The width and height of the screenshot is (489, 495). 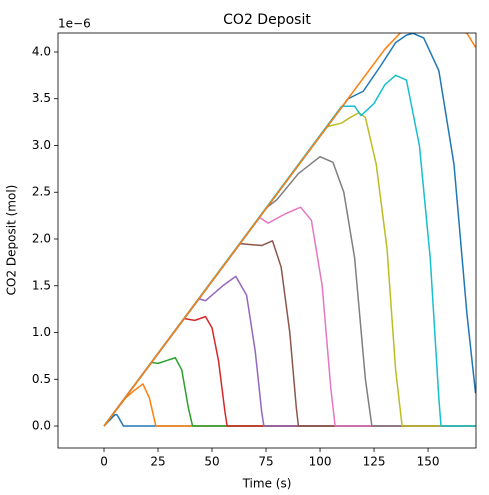 I want to click on y-tick-label: 3.5, so click(x=41, y=98).